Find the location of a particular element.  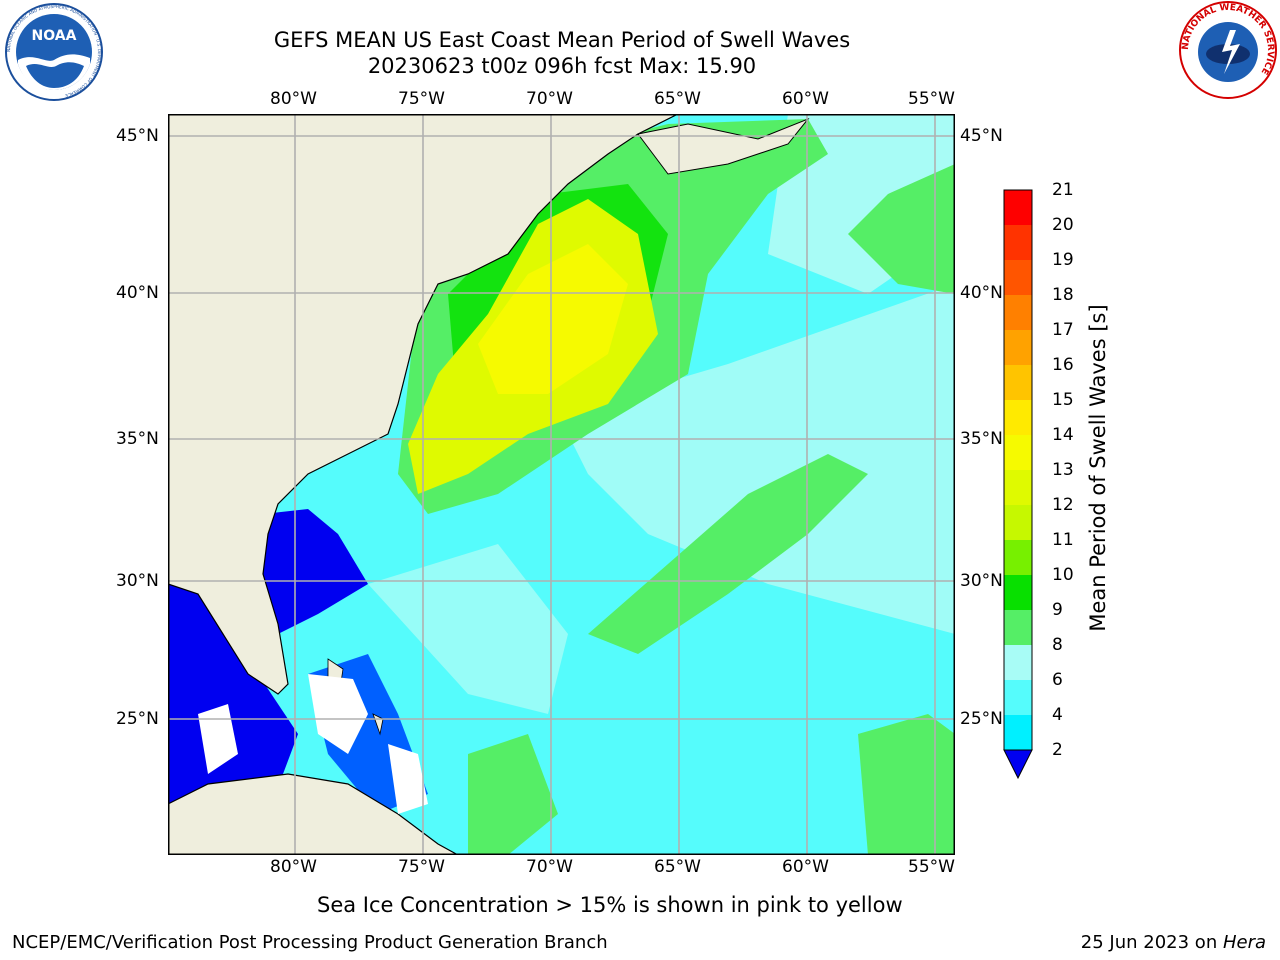

colorbar-tick-label: 15 is located at coordinates (1063, 400).